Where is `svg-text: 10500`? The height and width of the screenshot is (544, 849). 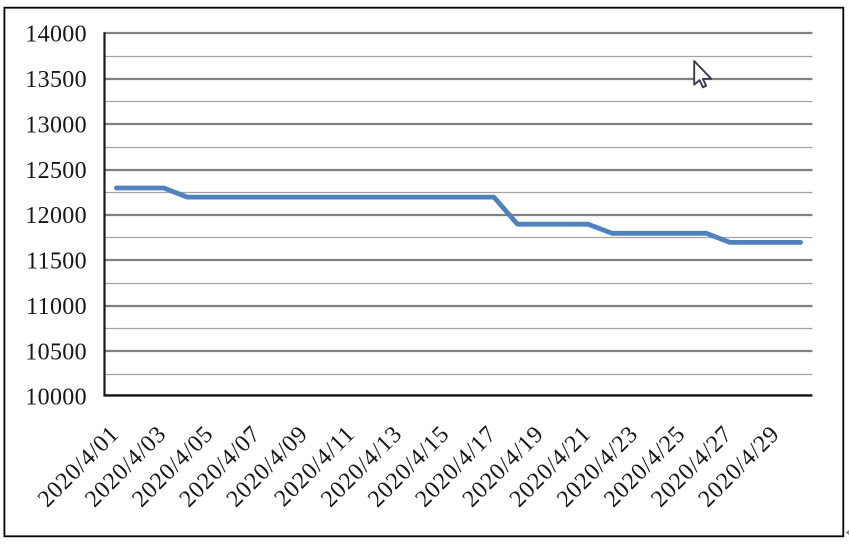 svg-text: 10500 is located at coordinates (56, 352).